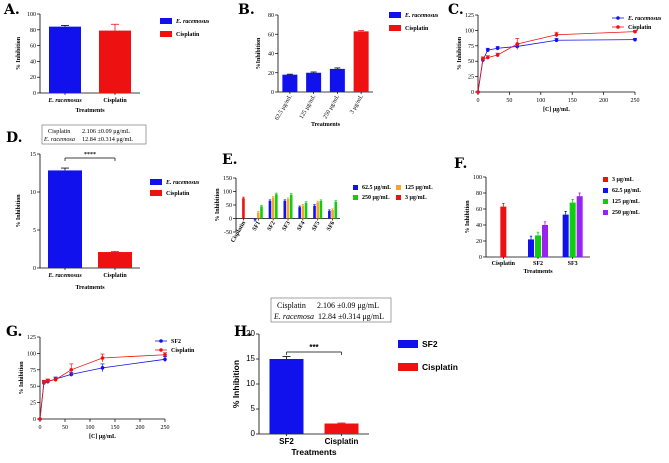 This screenshot has width=669, height=463. What do you see at coordinates (31, 15) in the screenshot?
I see `a-y-tick-label: 100` at bounding box center [31, 15].